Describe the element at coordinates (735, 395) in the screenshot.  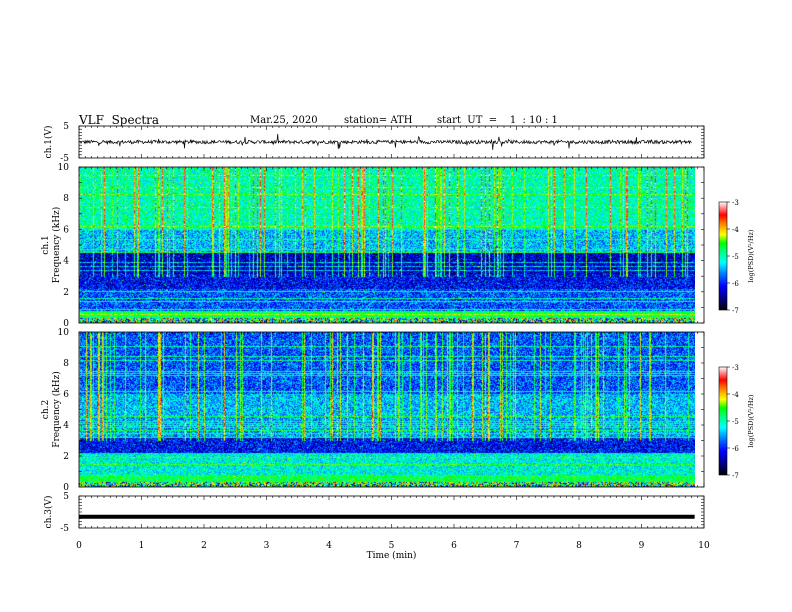
I see `ch2-spectrogram-colorbar-tick-label: -4` at that location.